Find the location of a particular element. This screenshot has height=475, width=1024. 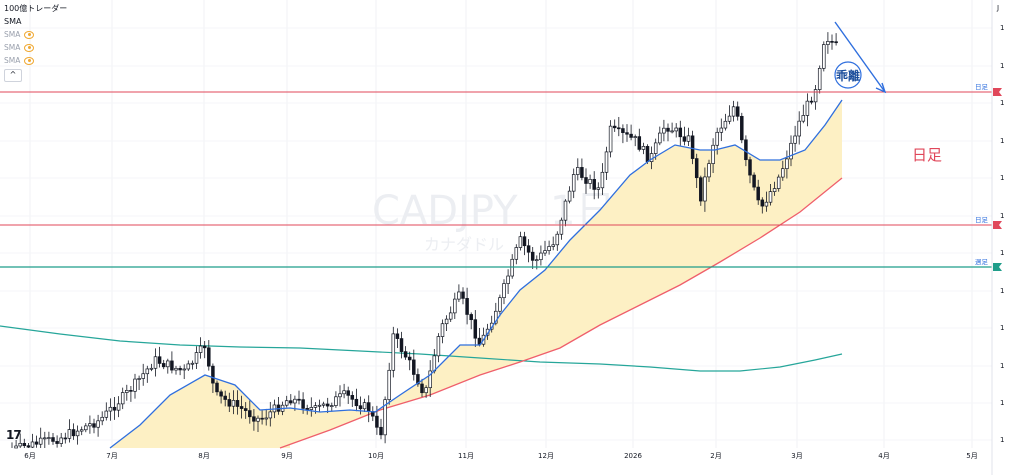

projection-arrow is located at coordinates (860, 57).